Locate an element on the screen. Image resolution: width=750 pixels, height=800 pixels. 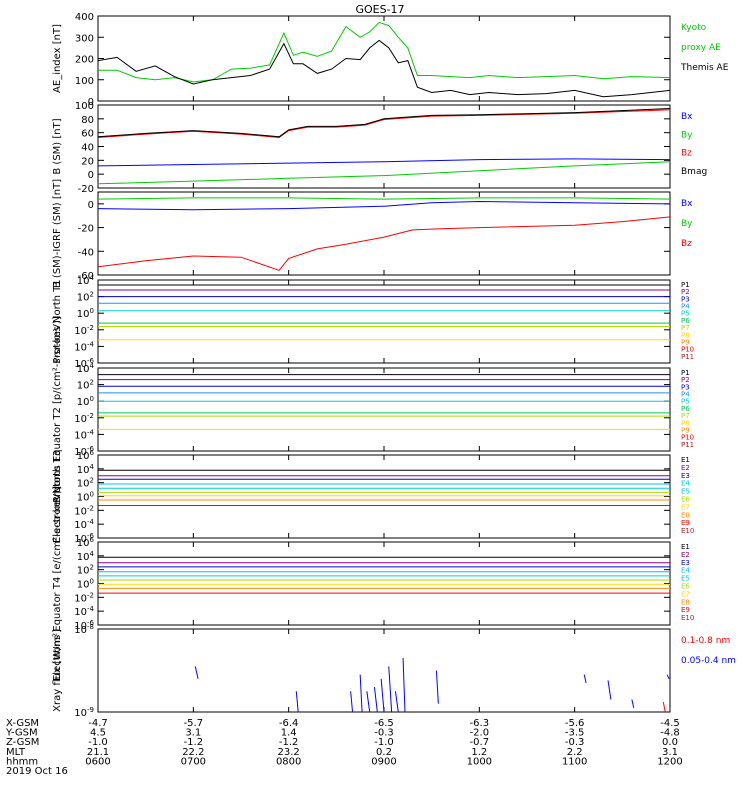
legend-entry: 0.1-0.8 nm is located at coordinates (705, 641).